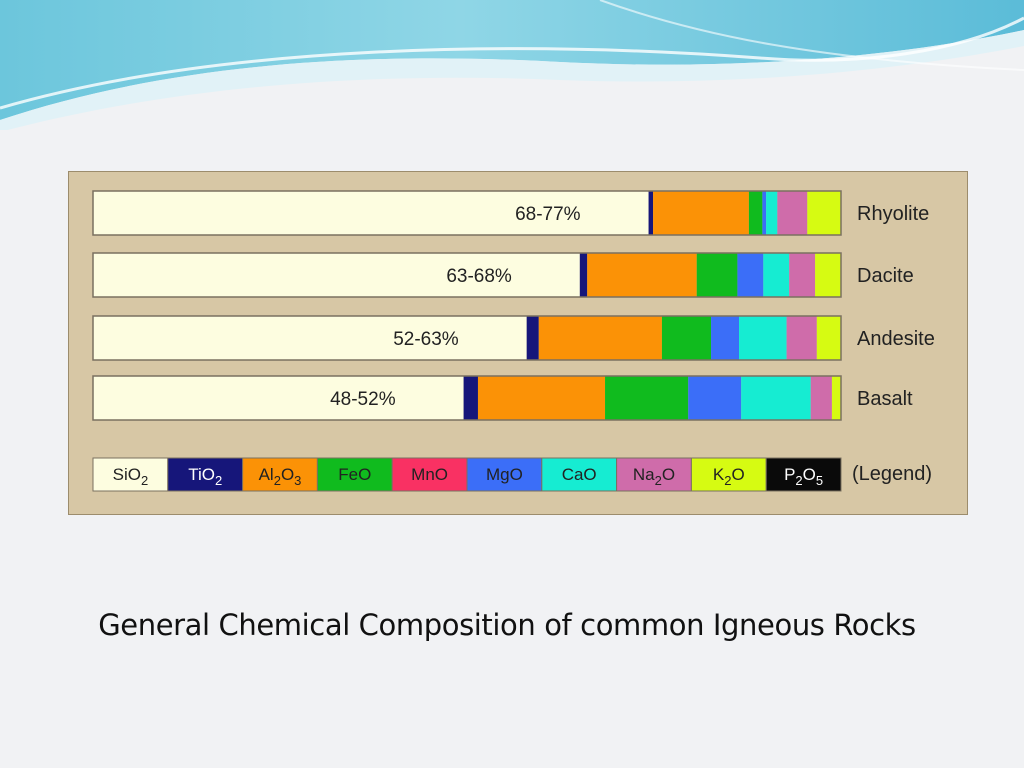 The image size is (1024, 768). What do you see at coordinates (792, 213) in the screenshot?
I see `segment-rhyolite-na2o` at bounding box center [792, 213].